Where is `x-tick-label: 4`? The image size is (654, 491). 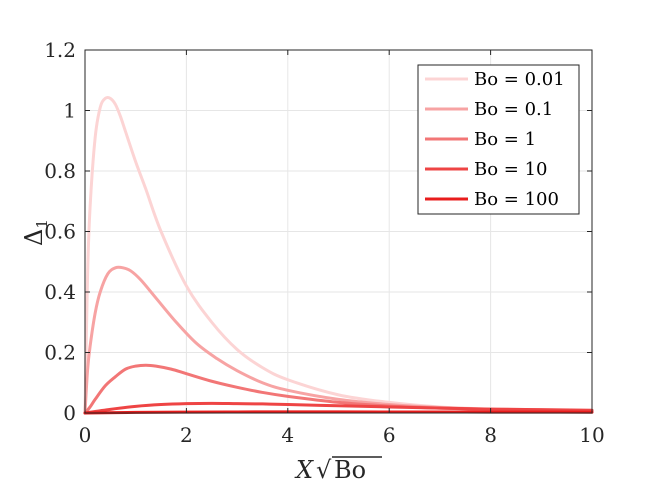
x-tick-label: 4 is located at coordinates (287, 435).